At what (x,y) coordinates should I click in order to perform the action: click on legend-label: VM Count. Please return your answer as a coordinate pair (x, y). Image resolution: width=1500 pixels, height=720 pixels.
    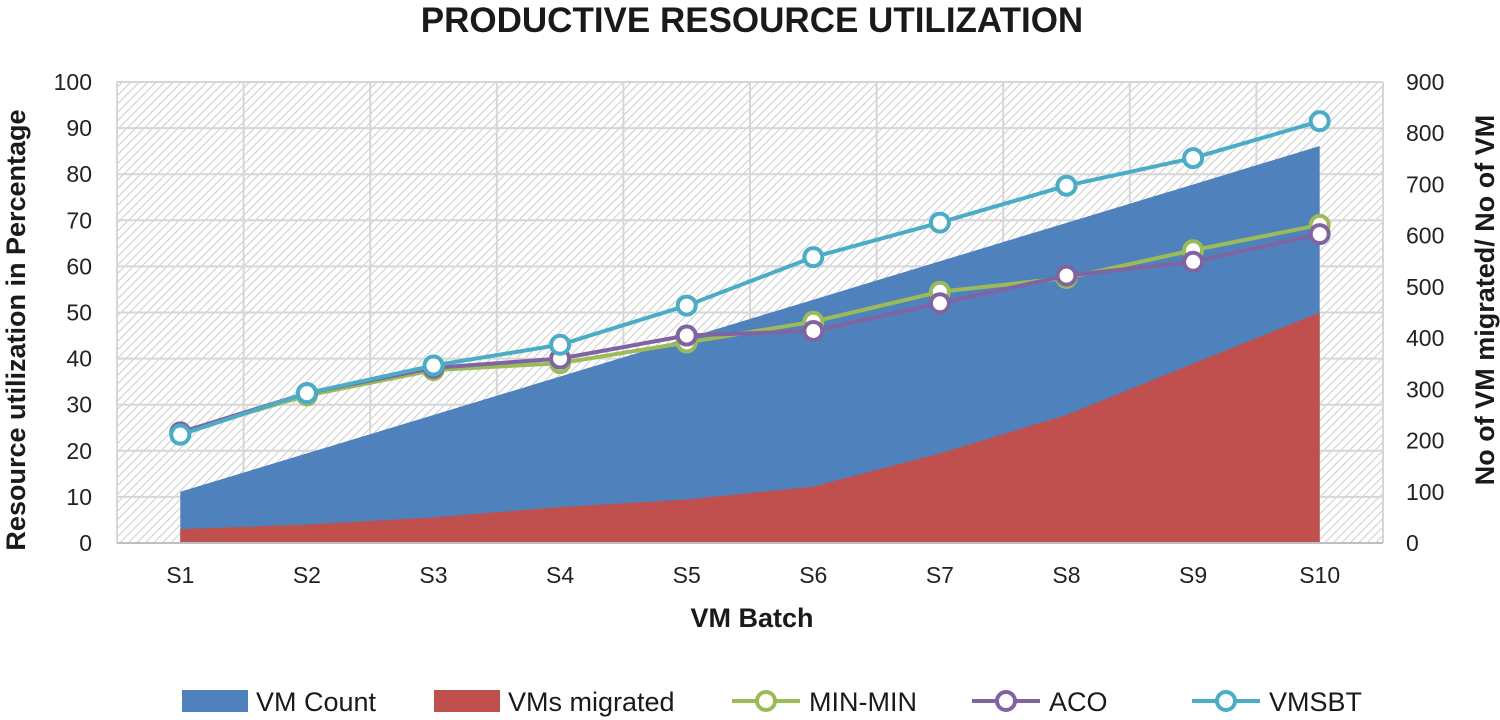
    Looking at the image, I should click on (316, 702).